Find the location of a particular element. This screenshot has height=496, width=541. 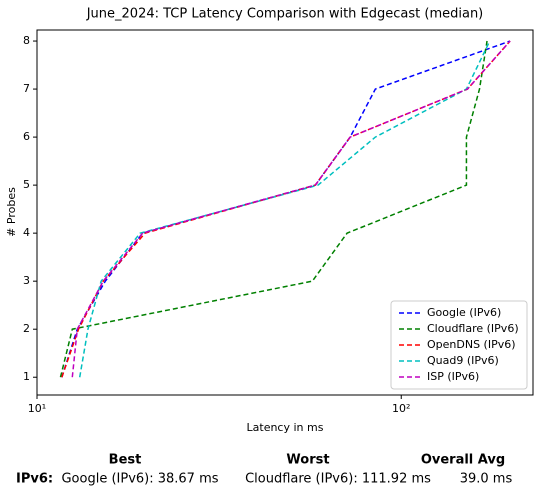

summary-cell: 39.0 ms is located at coordinates (486, 479).